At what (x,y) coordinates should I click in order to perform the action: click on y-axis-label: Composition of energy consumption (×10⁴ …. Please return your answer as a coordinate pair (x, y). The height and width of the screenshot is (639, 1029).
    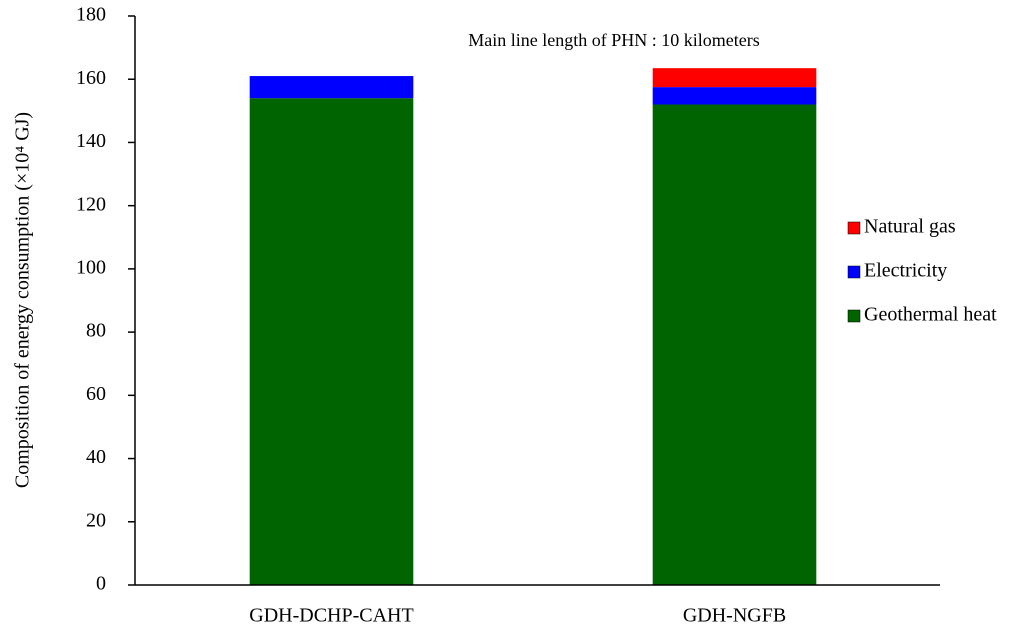
    Looking at the image, I should click on (23, 300).